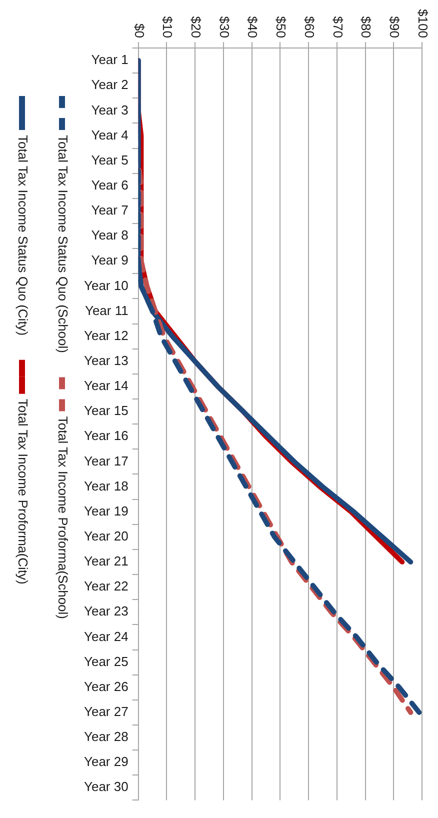 The height and width of the screenshot is (818, 438). I want to click on y-tick-label: Year 1, so click(109, 60).